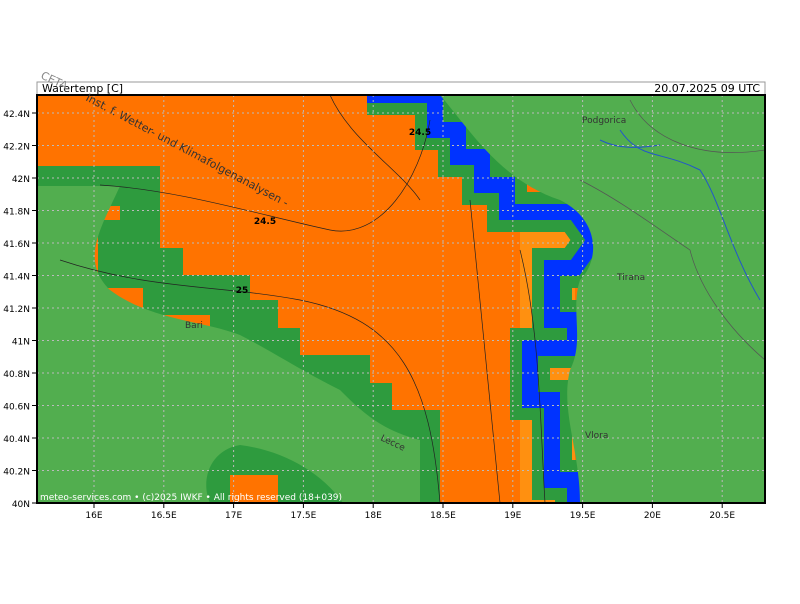 This screenshot has height=604, width=800. Describe the element at coordinates (16, 148) in the screenshot. I see `y-tick-label: 42.2N` at that location.